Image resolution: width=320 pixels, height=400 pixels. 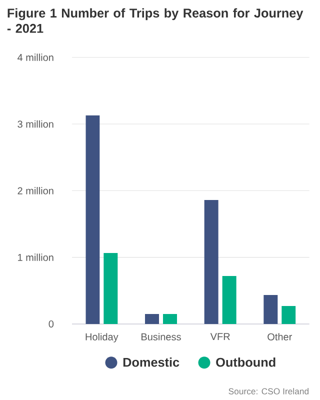 I want to click on x-tick-label: VFR, so click(x=220, y=336).